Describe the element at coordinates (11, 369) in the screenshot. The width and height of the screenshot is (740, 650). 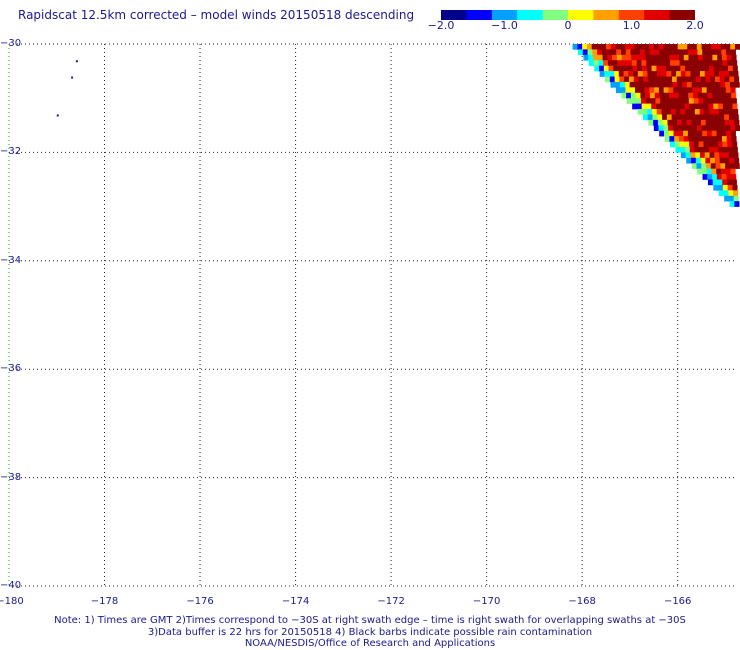
I see `latitude-tick-label: −36` at that location.